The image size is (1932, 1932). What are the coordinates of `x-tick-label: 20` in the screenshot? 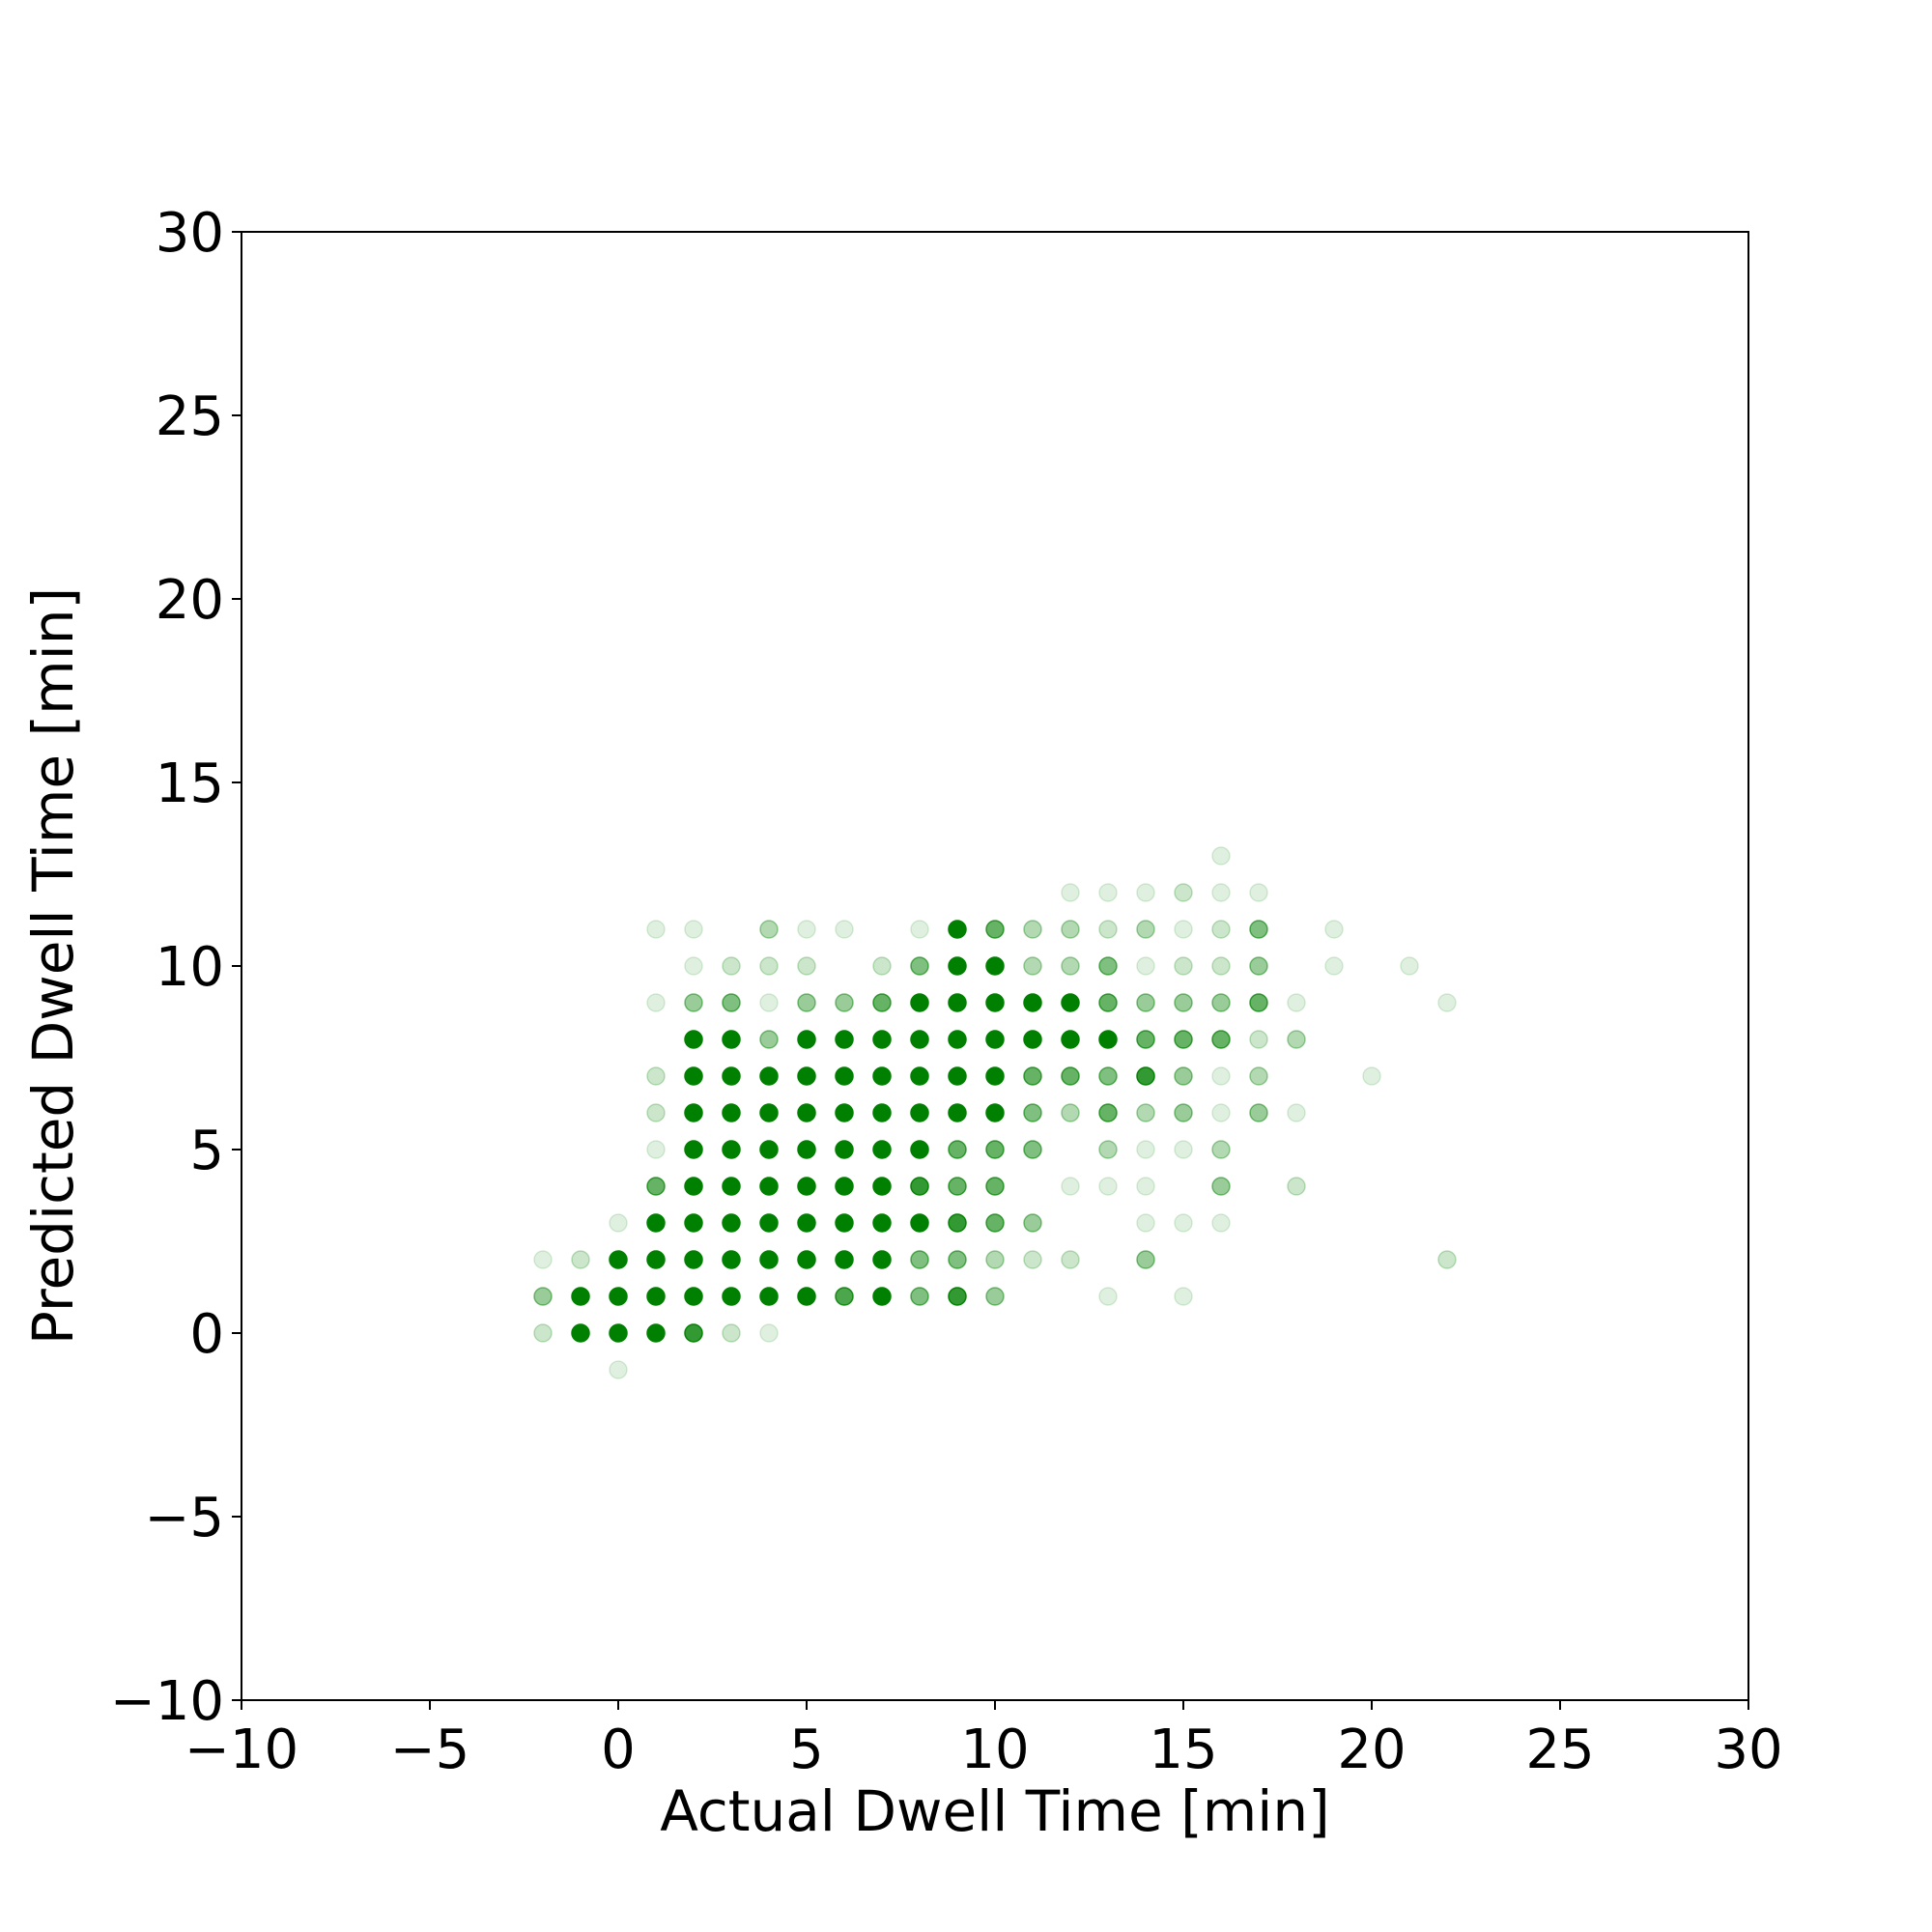 It's located at (1371, 1750).